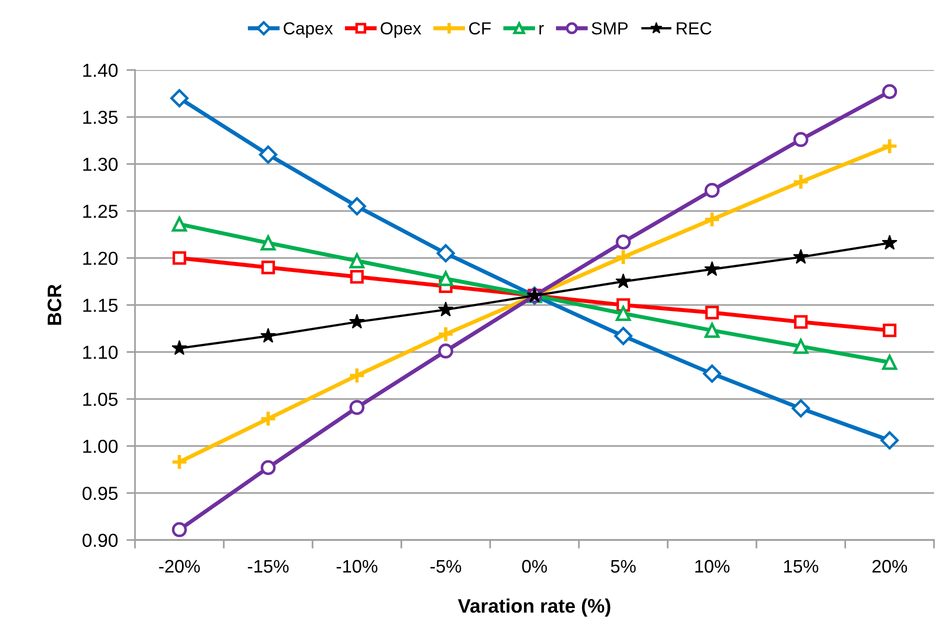  Describe the element at coordinates (100, 70) in the screenshot. I see `y-tick-label: 1.40` at that location.